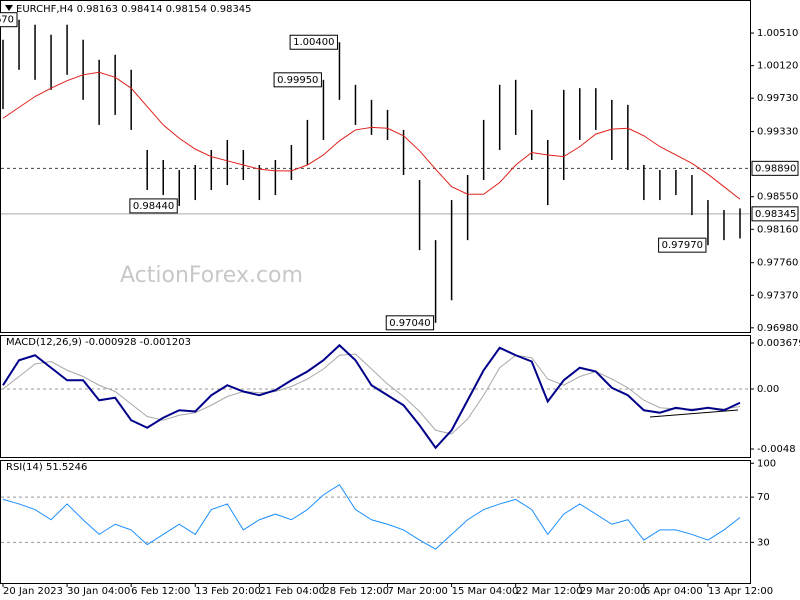 The image size is (800, 600). What do you see at coordinates (777, 66) in the screenshot?
I see `y-tick-label: 1.00120` at bounding box center [777, 66].